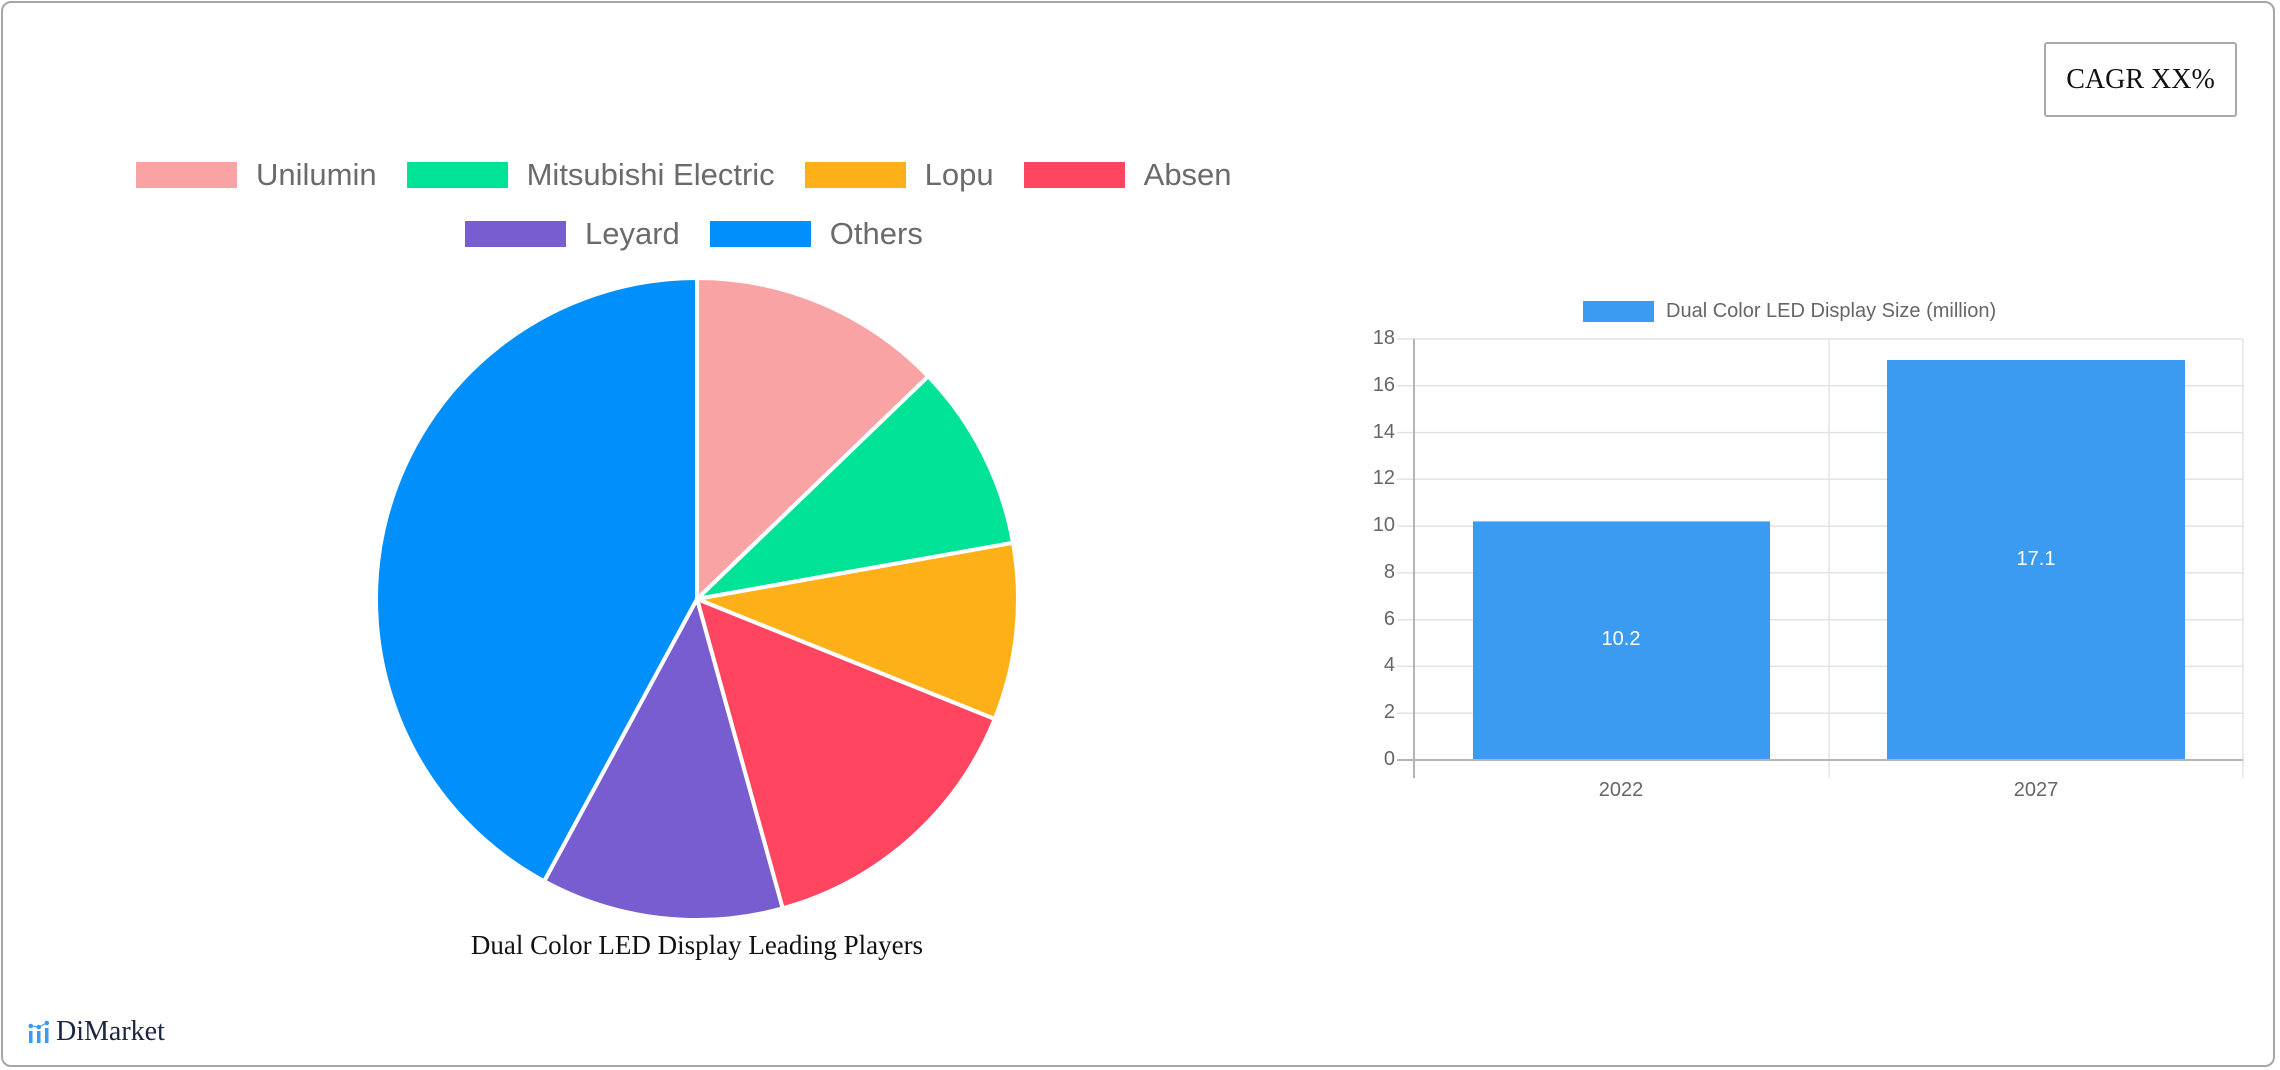 Image resolution: width=2280 pixels, height=1070 pixels. I want to click on legend-label-lopu: Lopu, so click(959, 174).